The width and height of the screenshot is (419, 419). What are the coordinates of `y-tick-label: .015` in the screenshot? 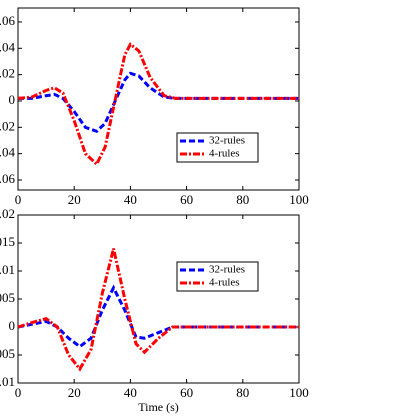 It's located at (7, 241).